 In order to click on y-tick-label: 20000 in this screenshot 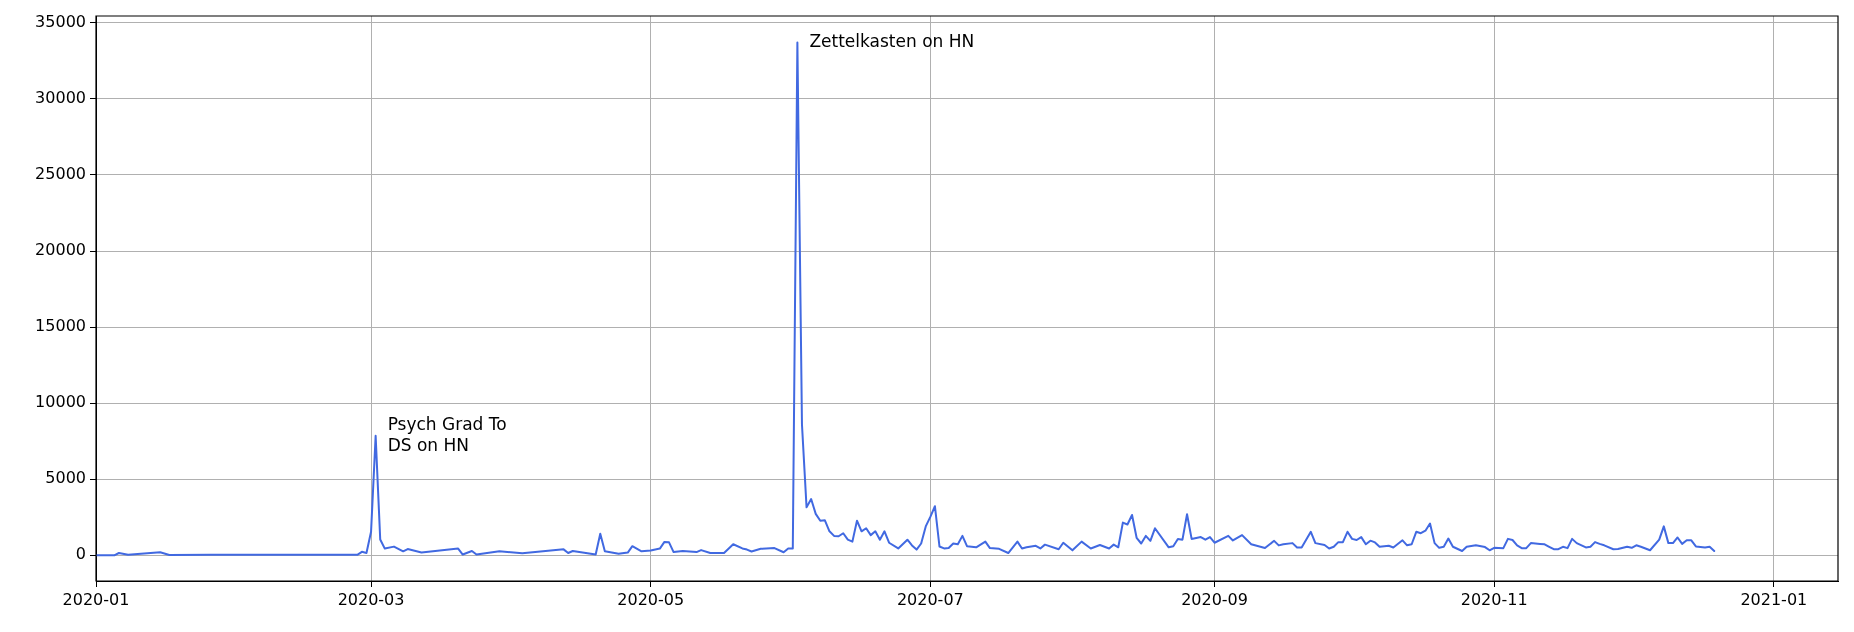, I will do `click(60, 250)`.